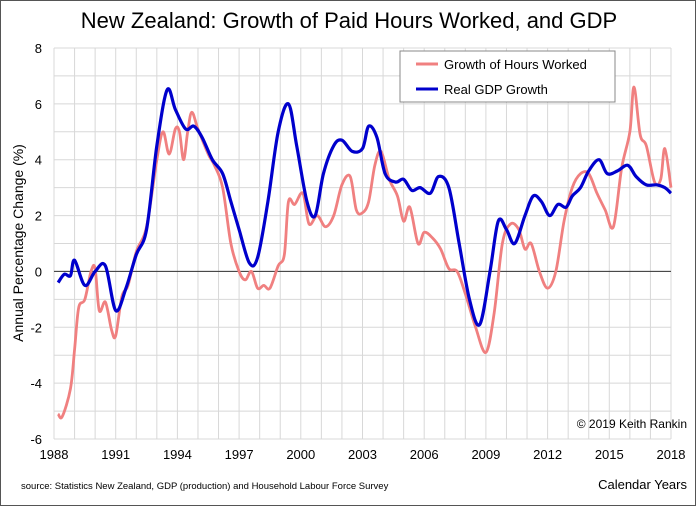 The height and width of the screenshot is (506, 696). I want to click on y-tick-label: 2, so click(38, 216).